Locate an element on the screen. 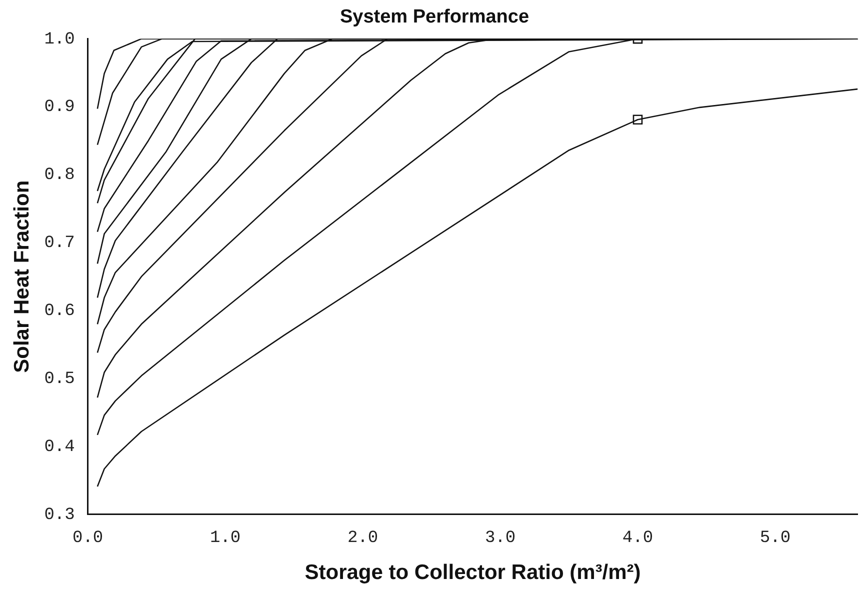 Image resolution: width=865 pixels, height=598 pixels. x-tick-label: 0.0 is located at coordinates (88, 538).